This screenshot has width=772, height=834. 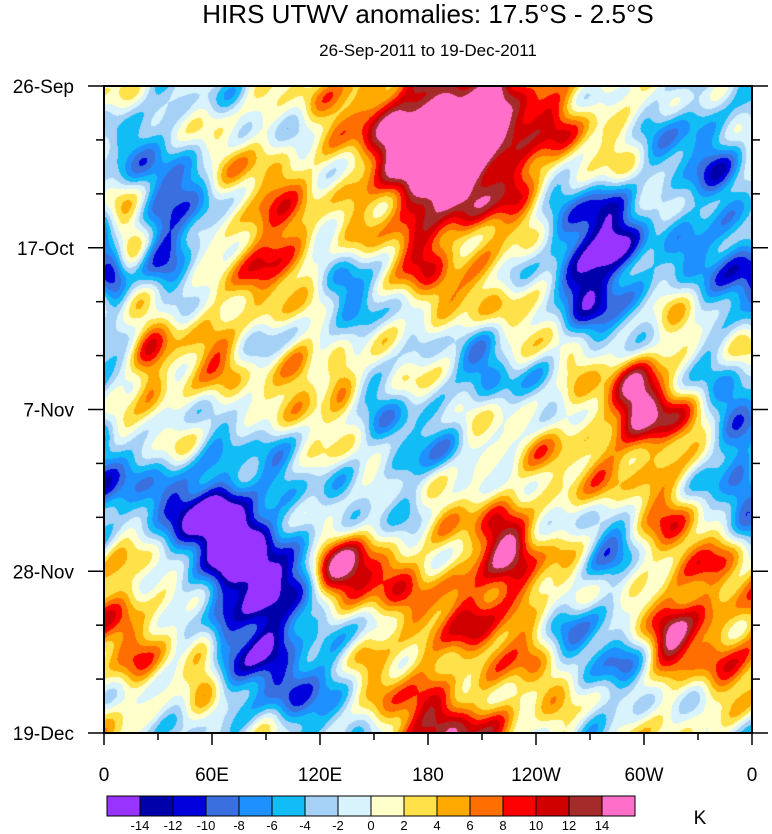 I want to click on colorbar-label: 12, so click(x=569, y=825).